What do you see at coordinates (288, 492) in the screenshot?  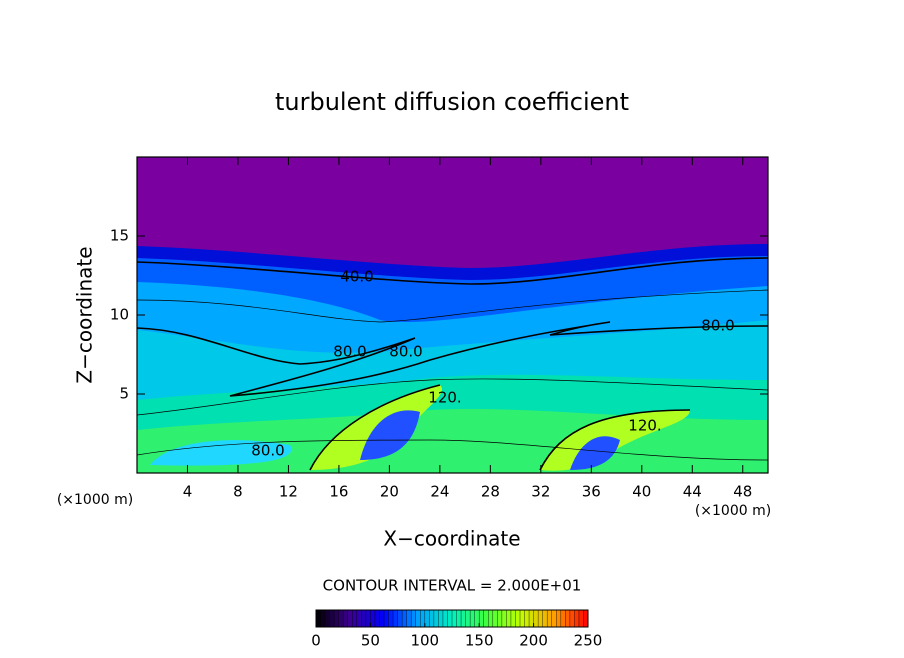 I see `x-tick-label: 12` at bounding box center [288, 492].